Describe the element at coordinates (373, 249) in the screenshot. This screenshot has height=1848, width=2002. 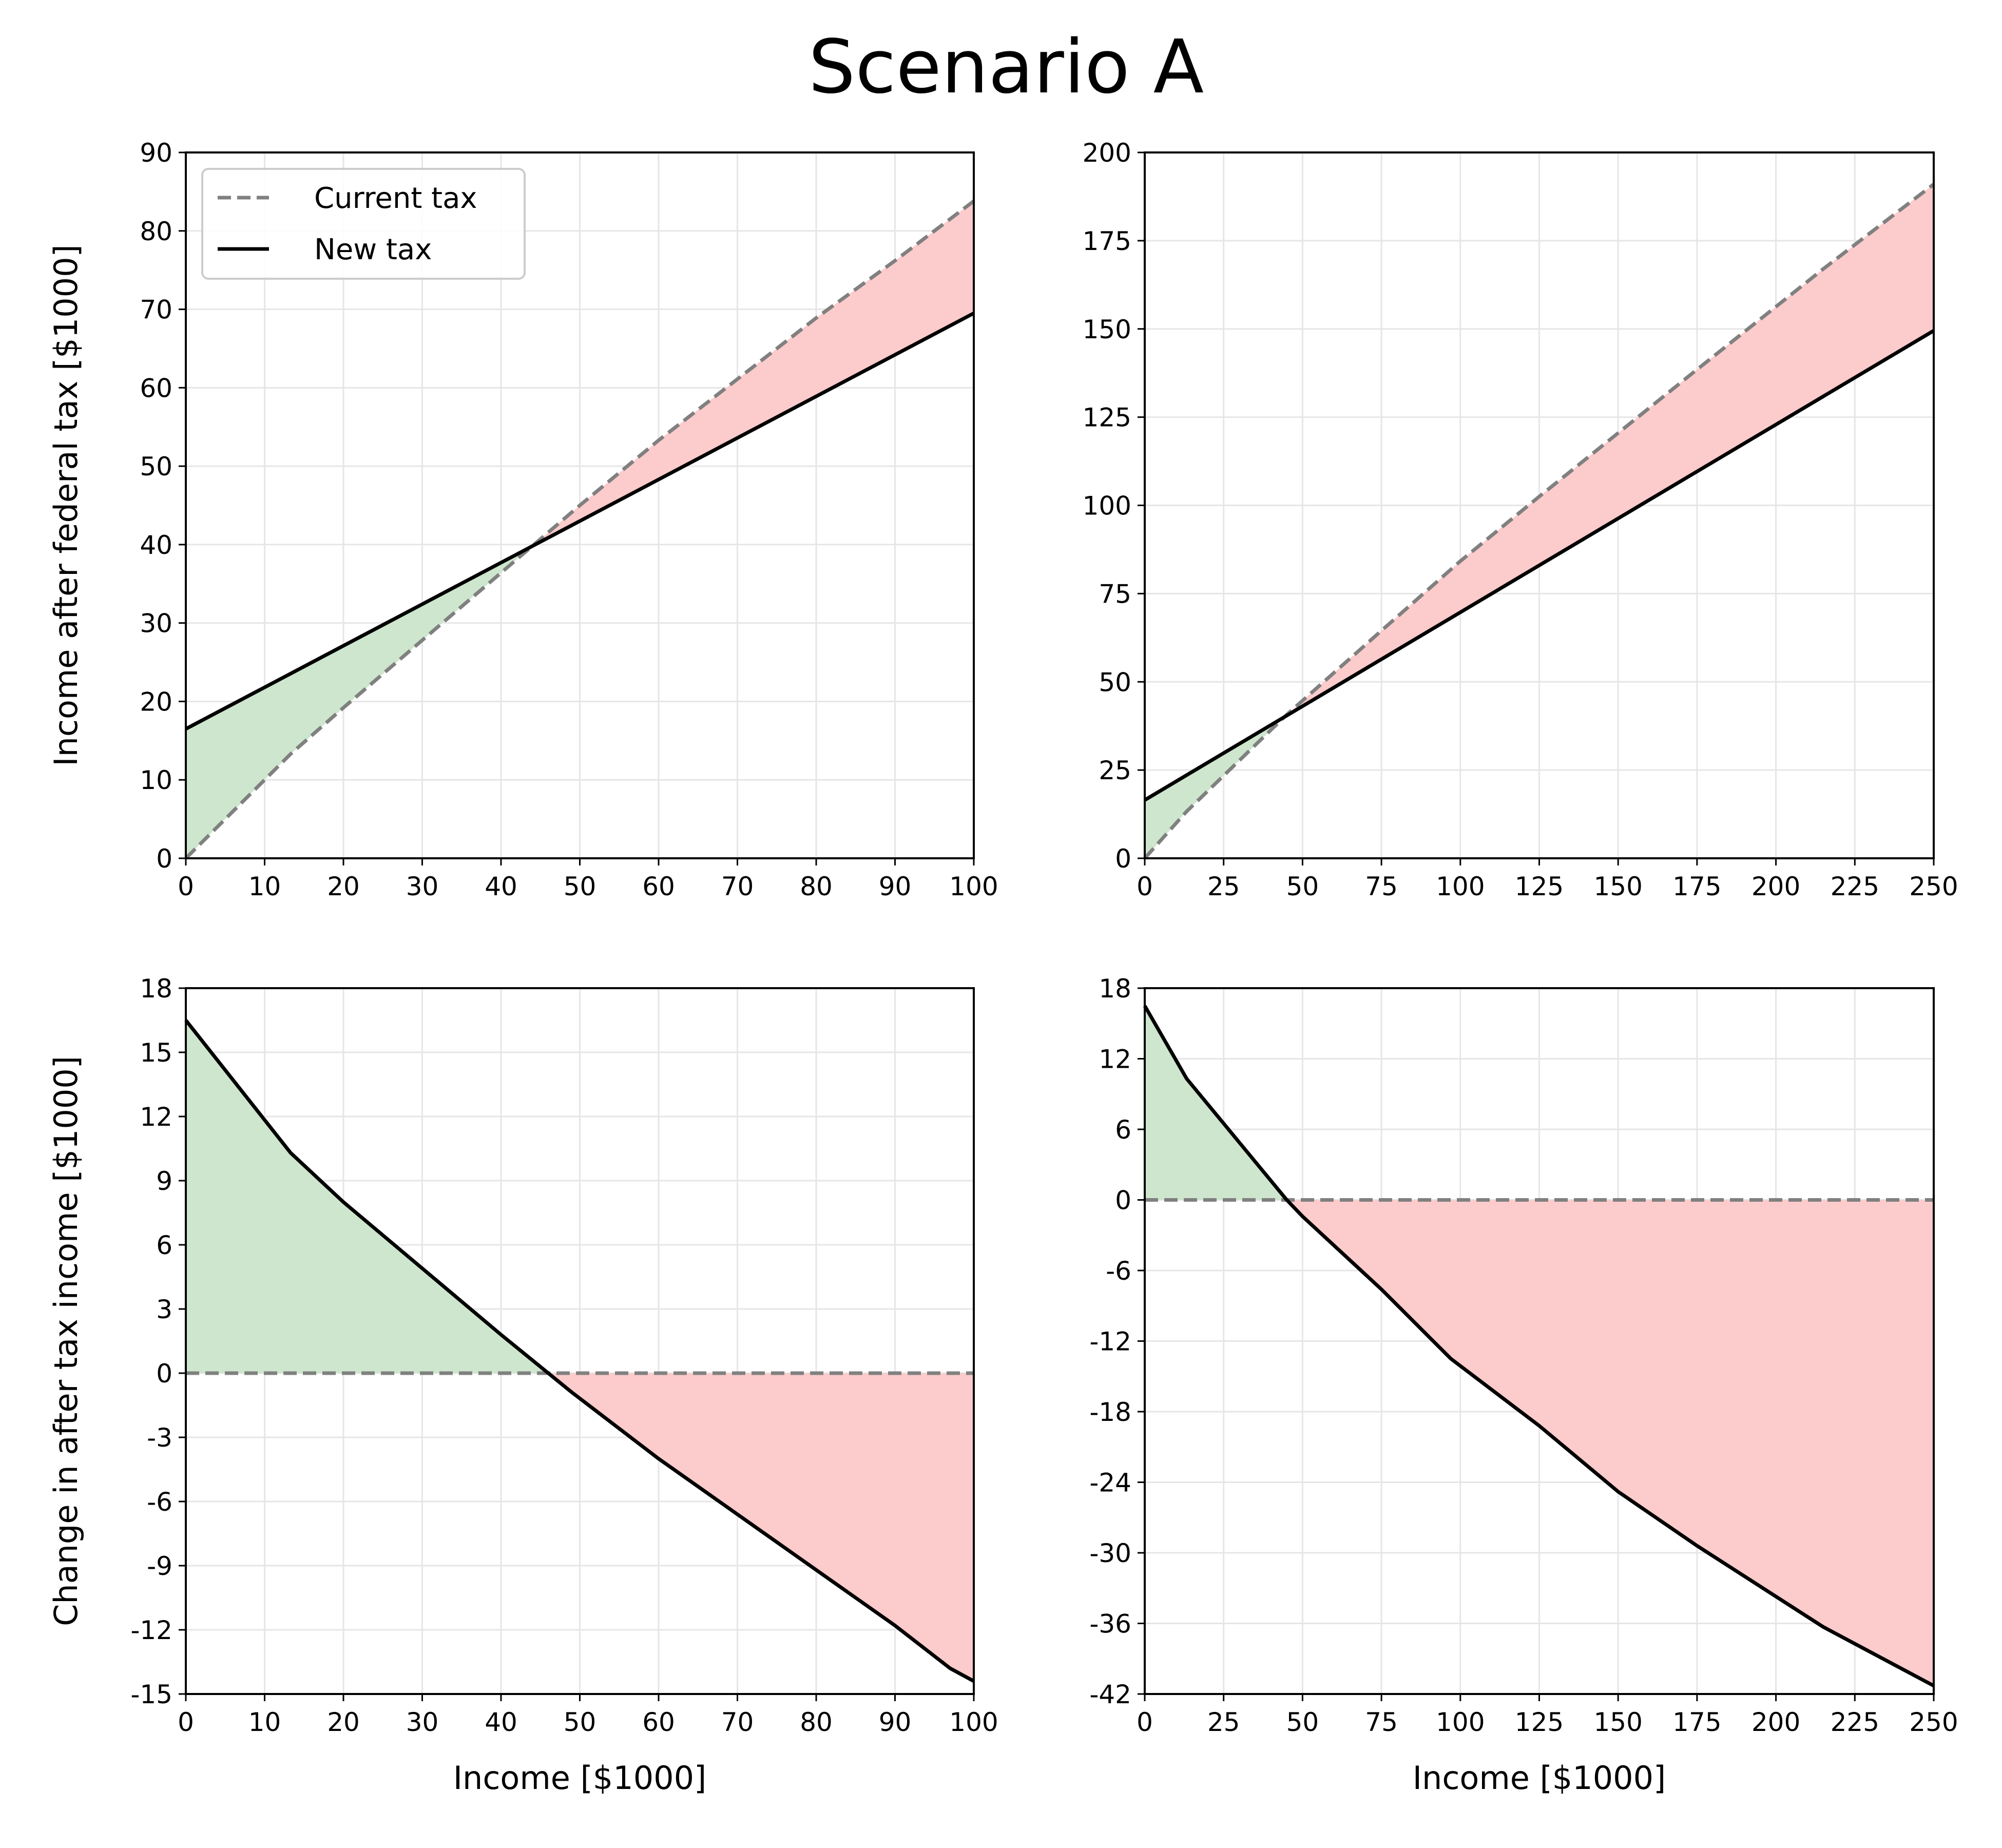
I see `legend-new-label: New tax` at that location.